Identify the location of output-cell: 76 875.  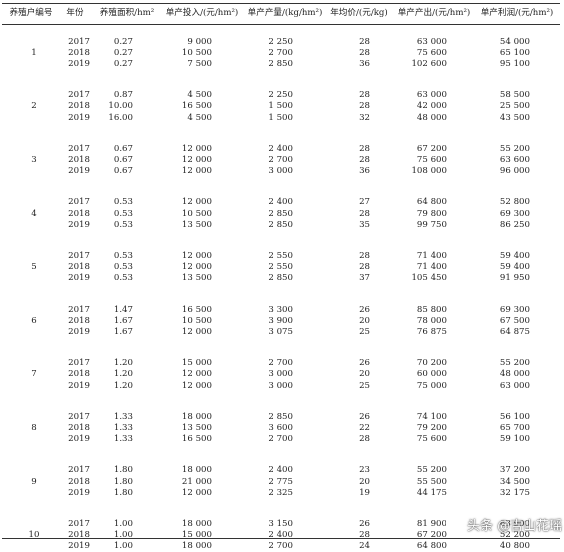
(431, 331).